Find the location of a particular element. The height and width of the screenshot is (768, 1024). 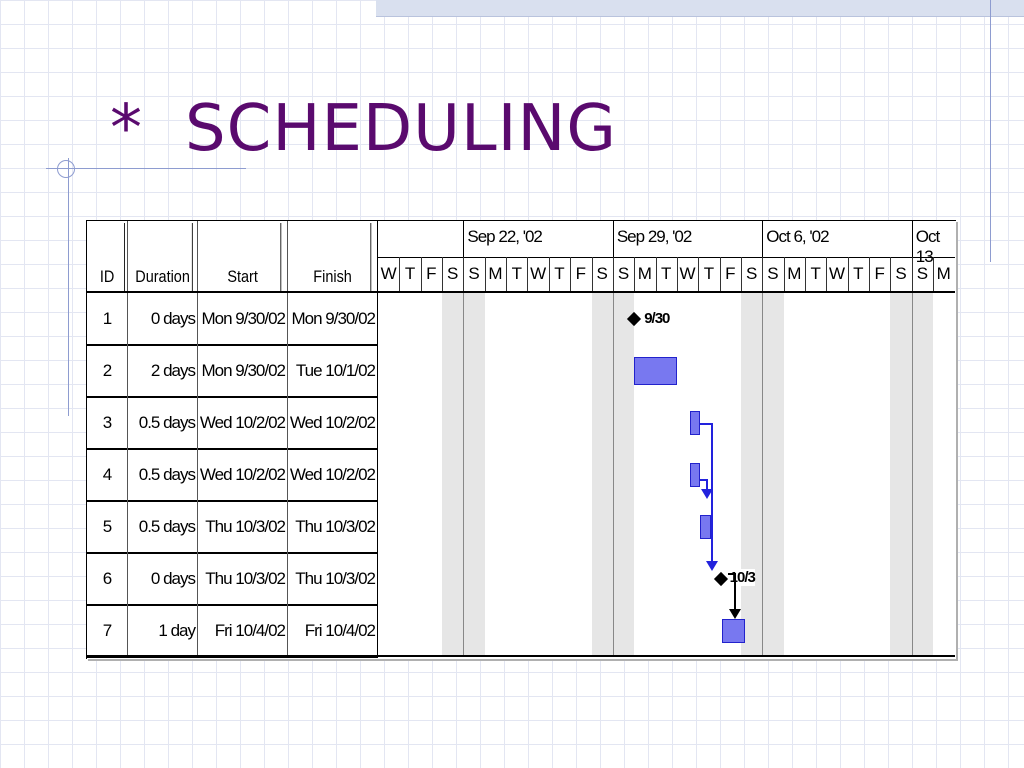

cell-id: 2 is located at coordinates (107, 371).